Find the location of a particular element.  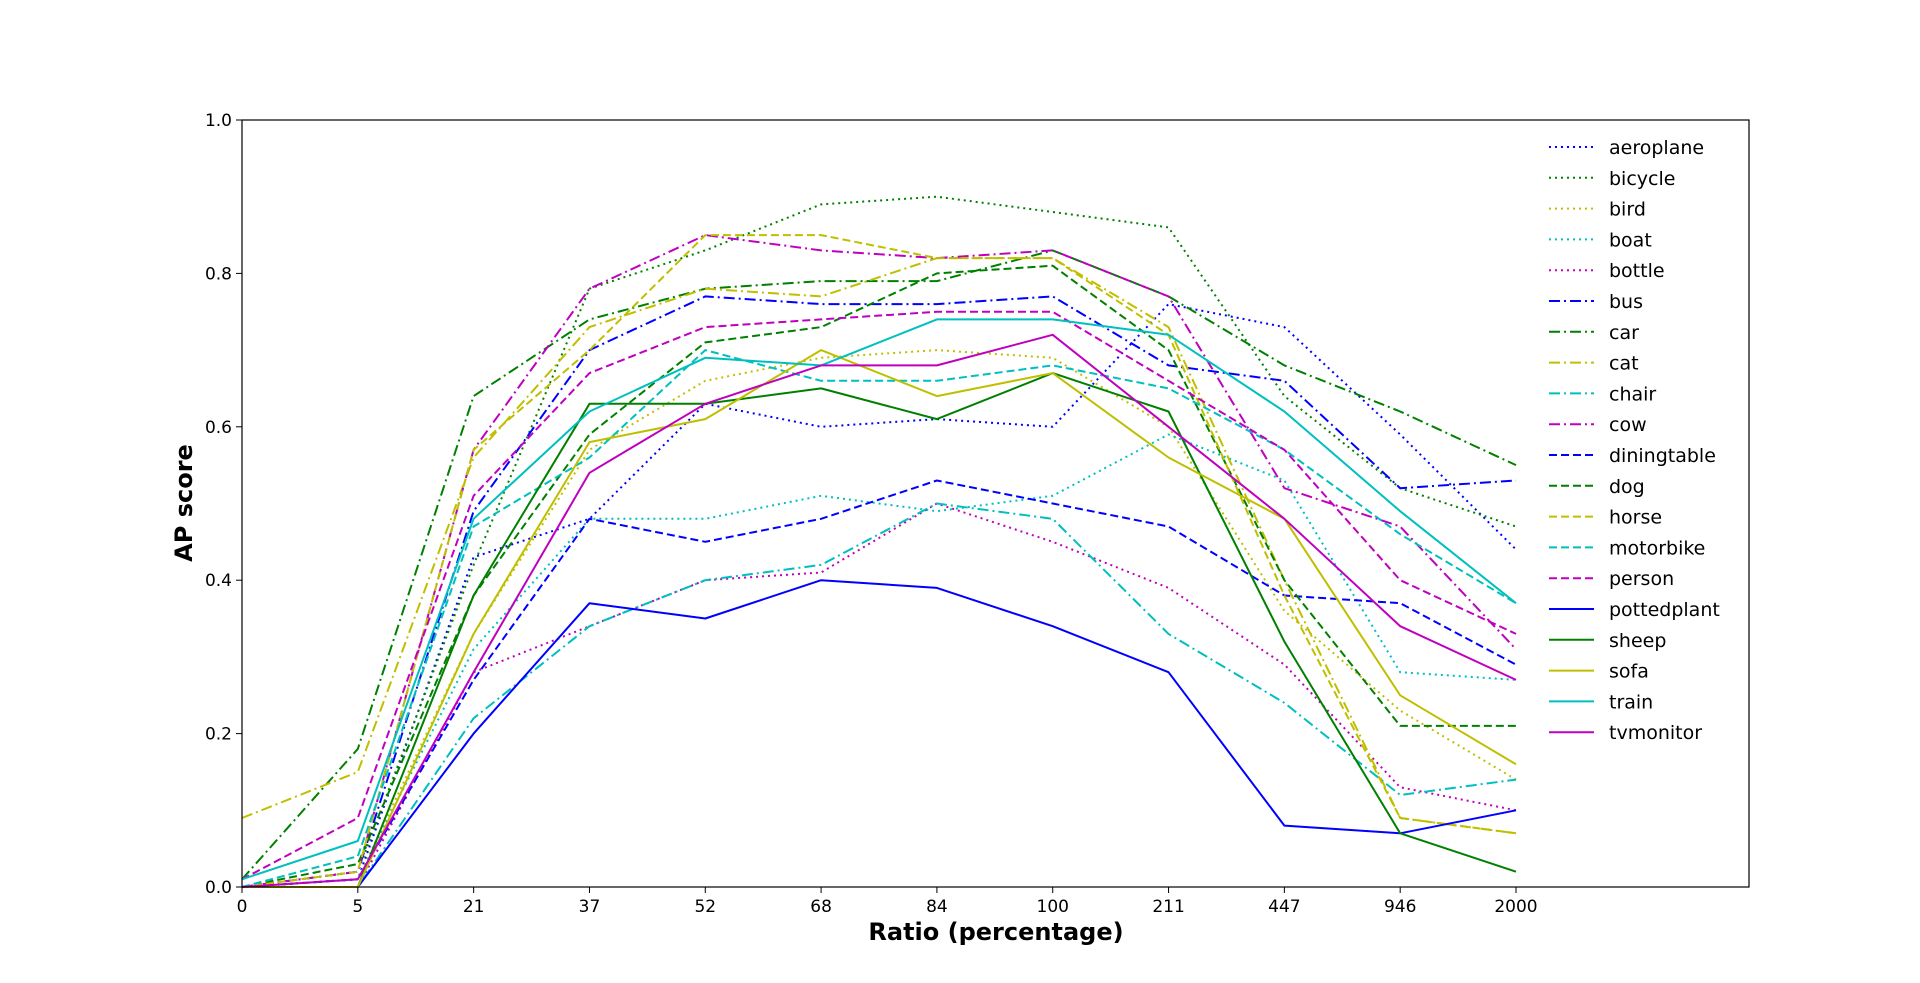

legend-label-motorbike: motorbike is located at coordinates (1657, 548).